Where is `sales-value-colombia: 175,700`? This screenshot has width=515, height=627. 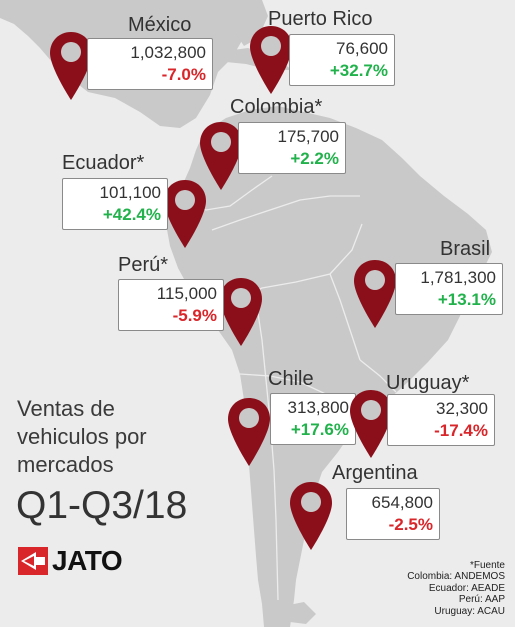 sales-value-colombia: 175,700 is located at coordinates (308, 136).